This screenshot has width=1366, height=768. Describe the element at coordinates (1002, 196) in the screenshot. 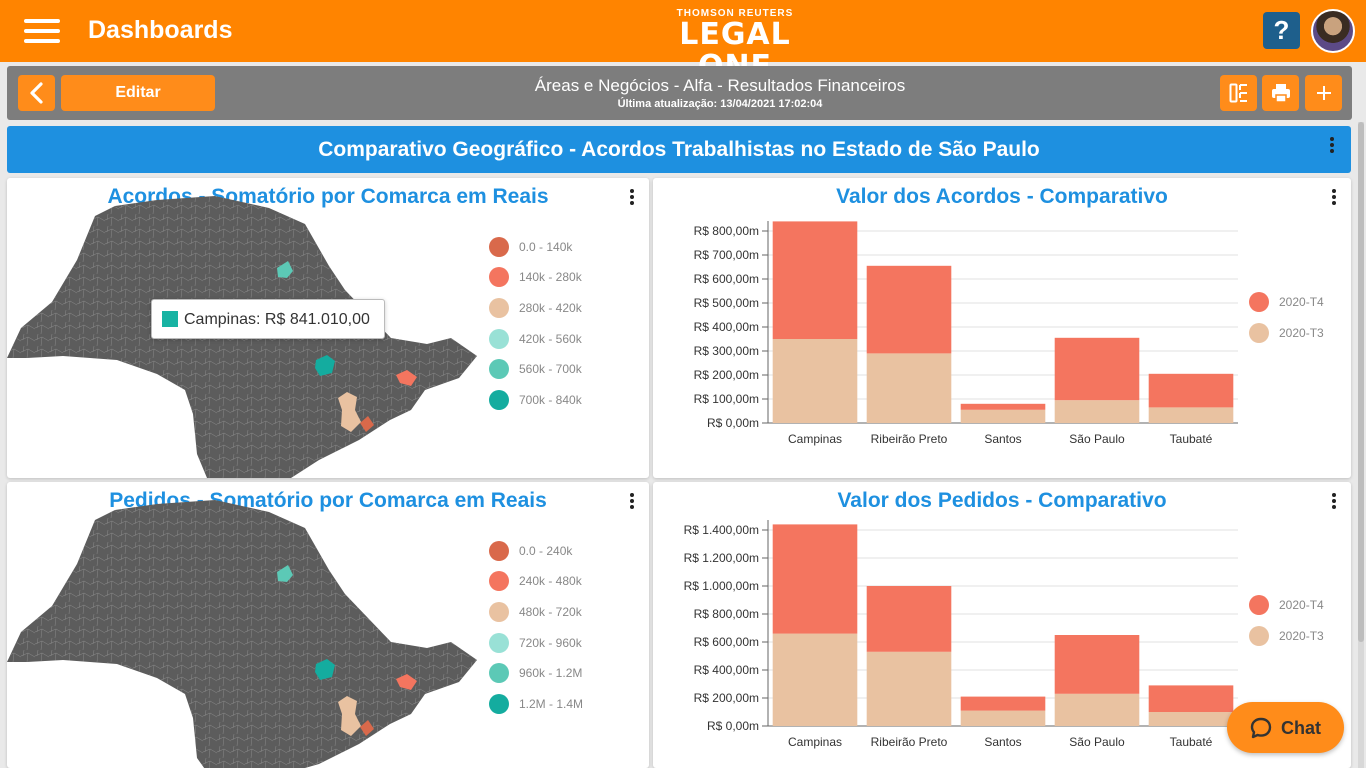

I see `acordos-chart-title: Valor dos Acordos - Comparativo` at that location.